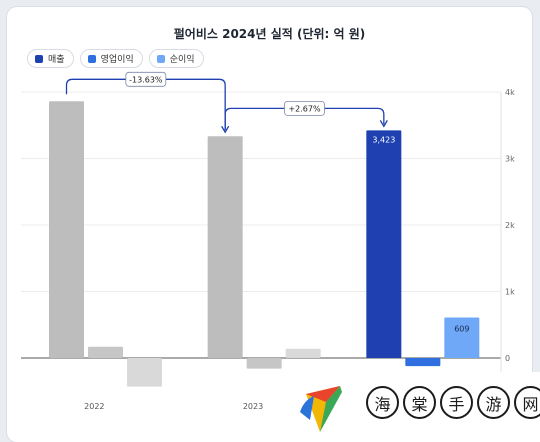 This screenshot has height=442, width=540. What do you see at coordinates (39, 58) in the screenshot?
I see `legend-swatch-revenue` at bounding box center [39, 58].